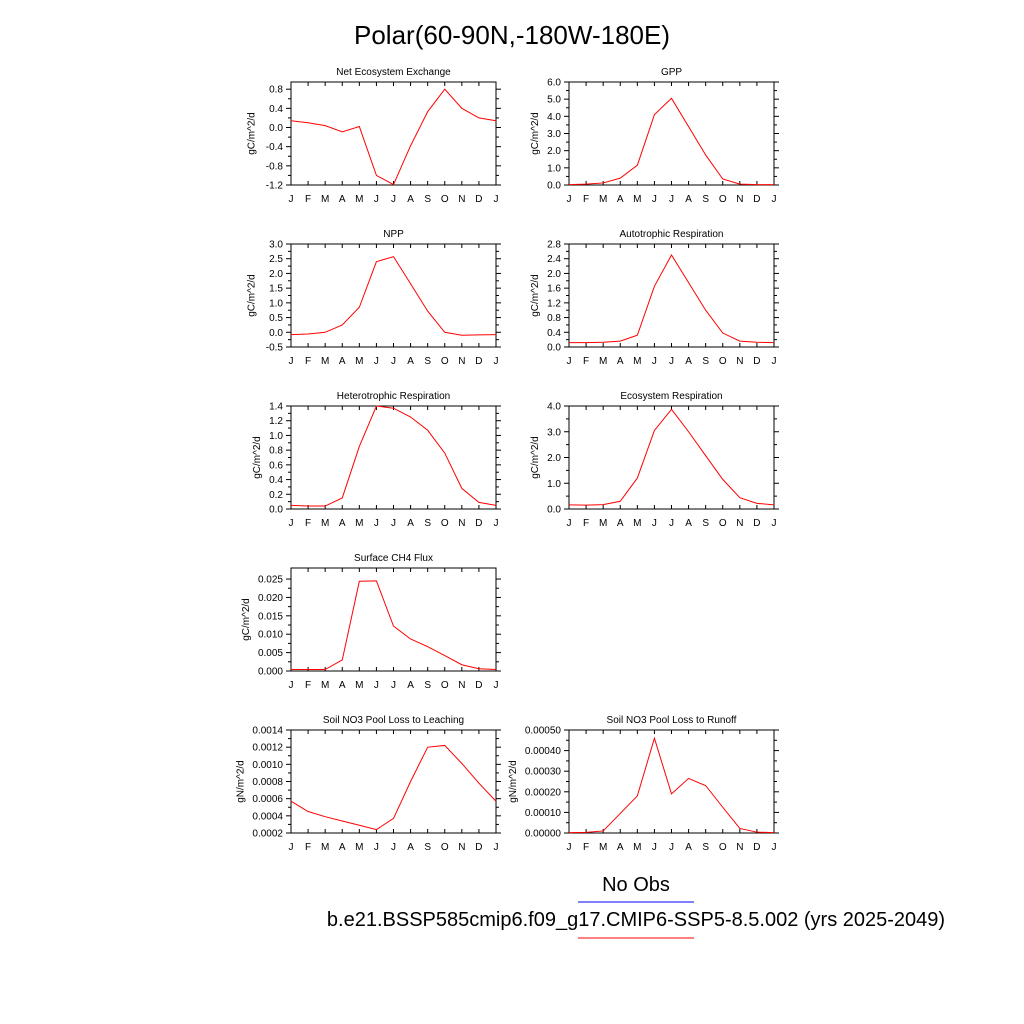  What do you see at coordinates (393, 396) in the screenshot?
I see `panel-title: Heterotrophic Respiration` at bounding box center [393, 396].